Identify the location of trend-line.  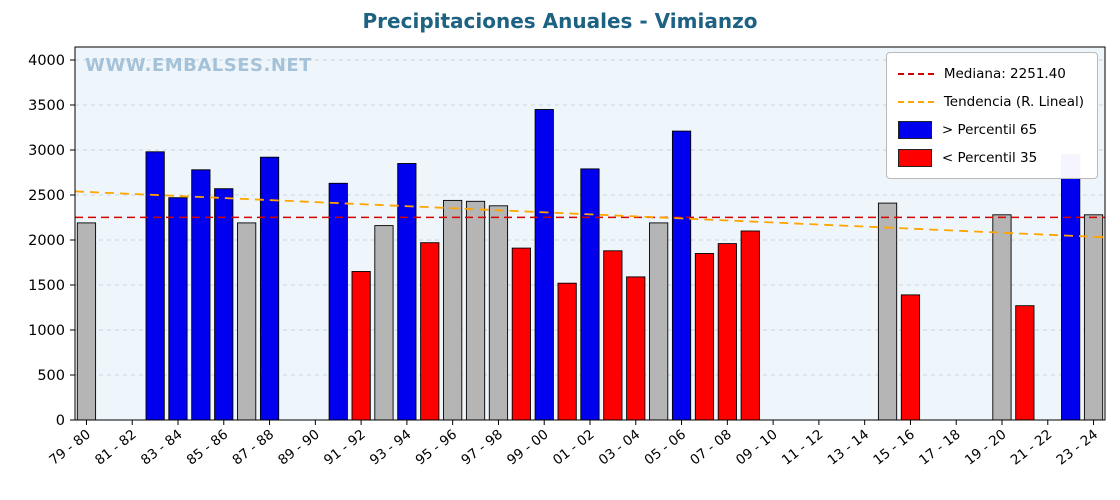
(590, 214).